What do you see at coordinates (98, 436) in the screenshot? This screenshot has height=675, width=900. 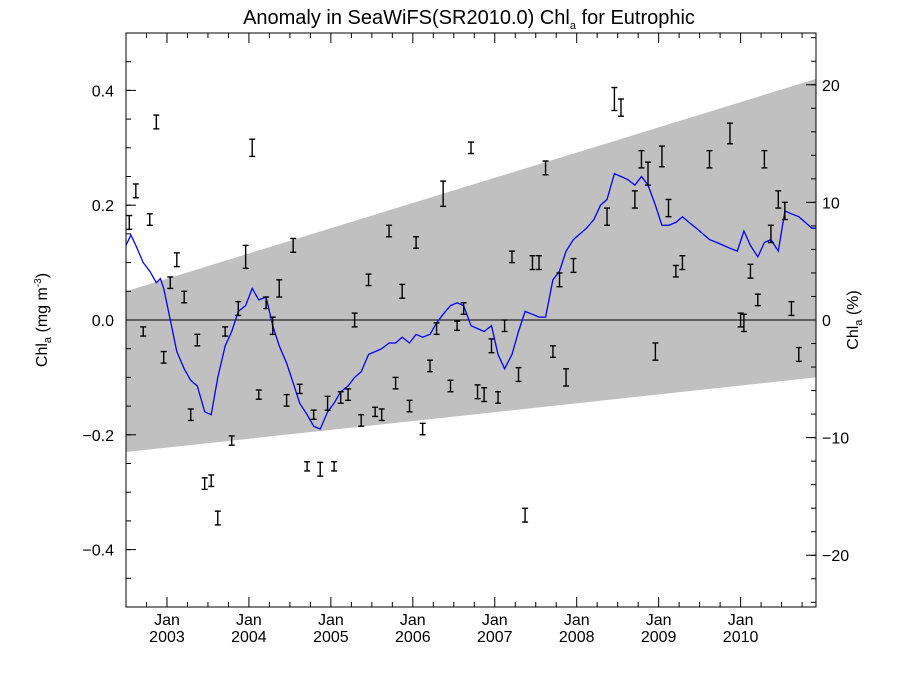 I see `y-tick-label: −0.2` at bounding box center [98, 436].